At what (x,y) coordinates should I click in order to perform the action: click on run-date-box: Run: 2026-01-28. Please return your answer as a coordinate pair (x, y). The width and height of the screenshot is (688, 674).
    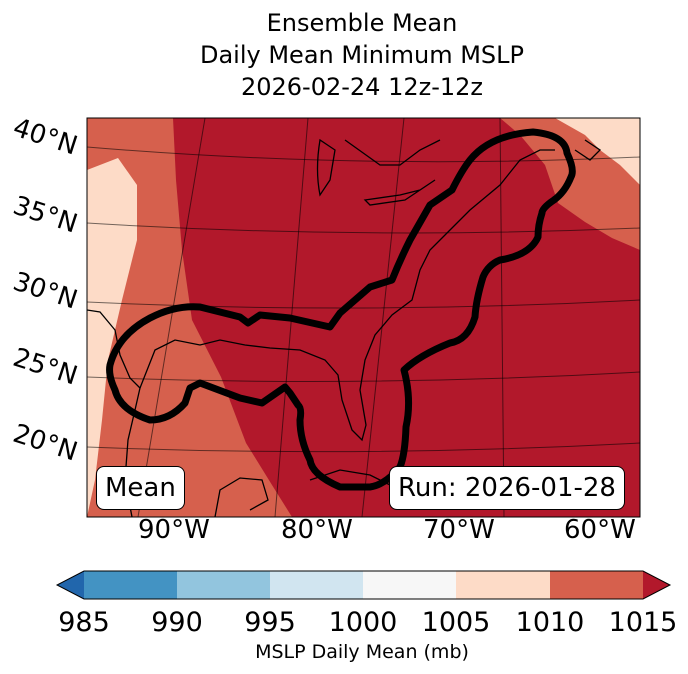
    Looking at the image, I should click on (507, 488).